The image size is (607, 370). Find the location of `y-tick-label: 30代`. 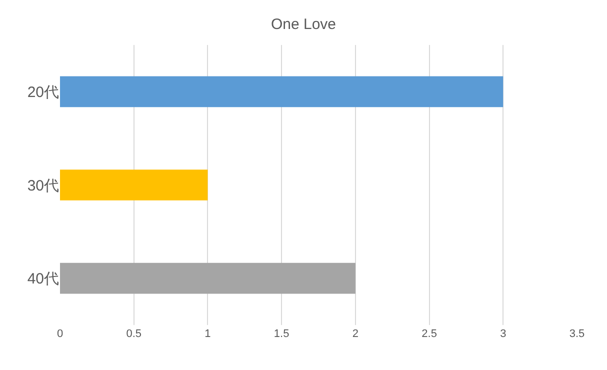

y-tick-label: 30代 is located at coordinates (43, 185).